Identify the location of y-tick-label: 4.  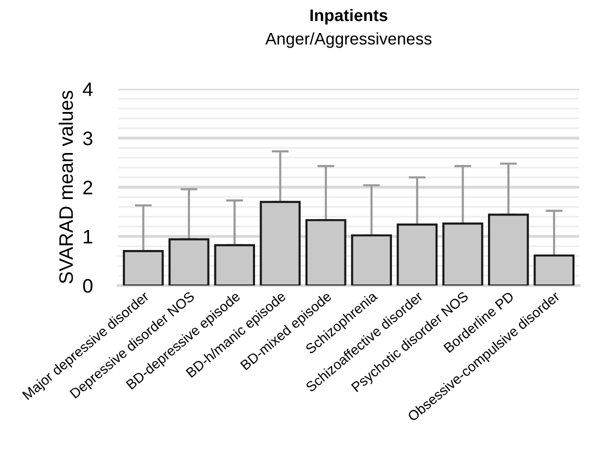
(87, 89).